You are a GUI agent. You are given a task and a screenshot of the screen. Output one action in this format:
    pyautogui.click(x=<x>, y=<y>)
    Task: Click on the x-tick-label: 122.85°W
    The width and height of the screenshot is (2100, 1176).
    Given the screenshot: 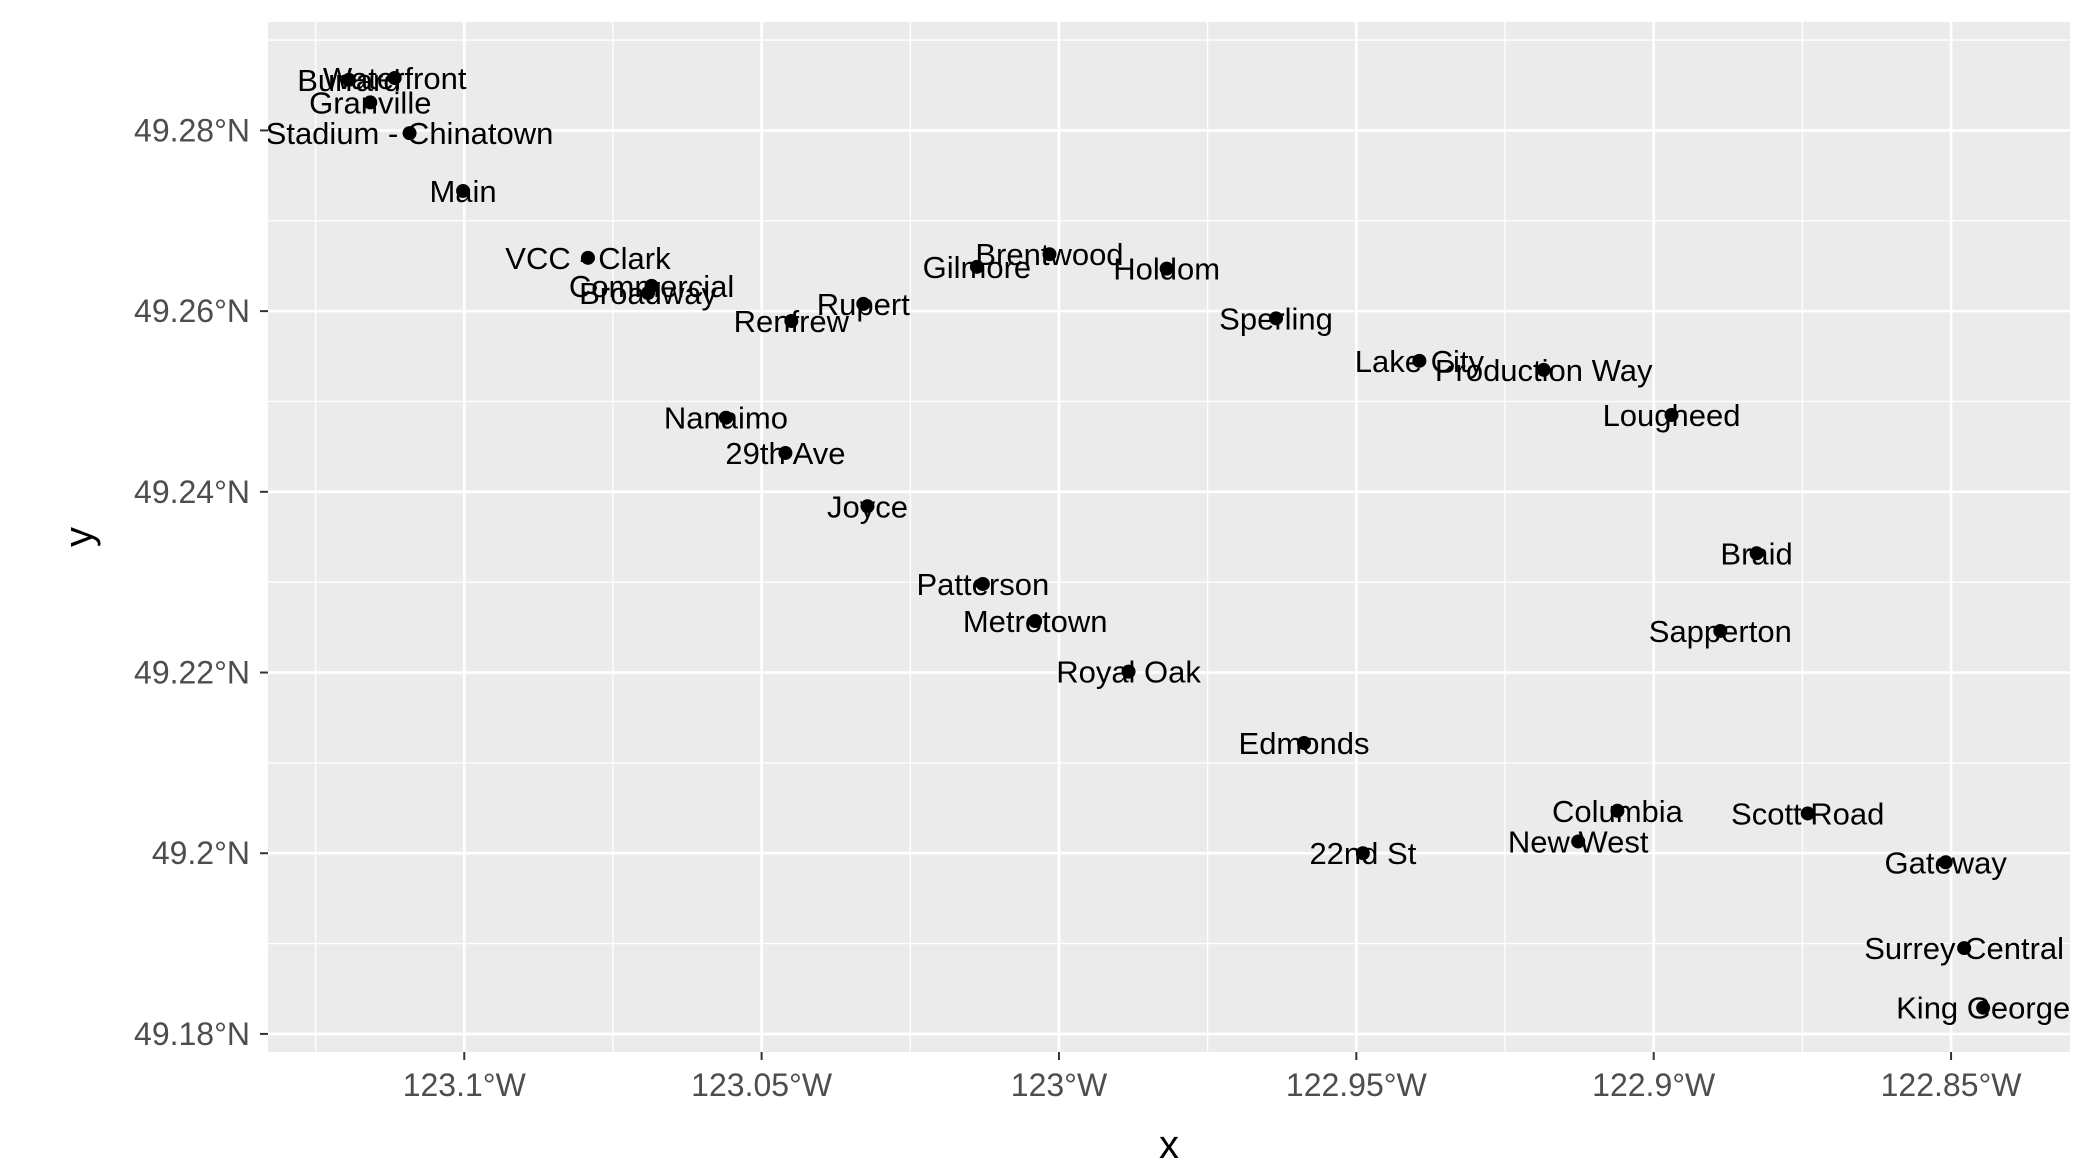 What is the action you would take?
    pyautogui.click(x=1952, y=1085)
    